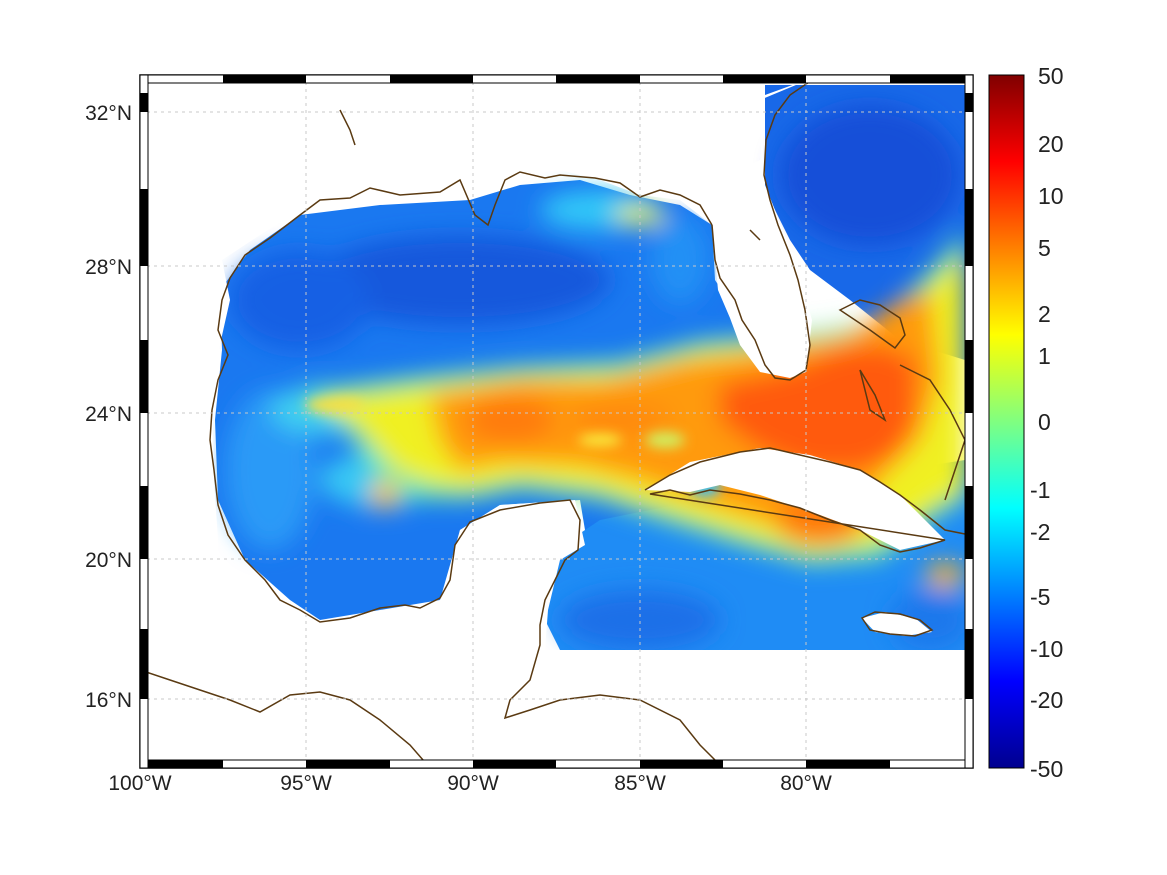 The width and height of the screenshot is (1167, 875). I want to click on colorbar-label: -20, so click(1046, 700).